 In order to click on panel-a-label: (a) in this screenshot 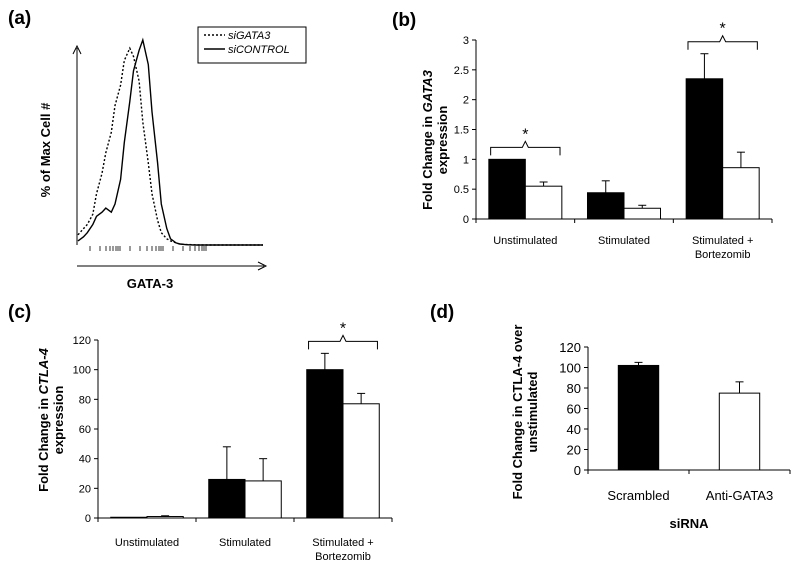, I will do `click(19, 18)`.